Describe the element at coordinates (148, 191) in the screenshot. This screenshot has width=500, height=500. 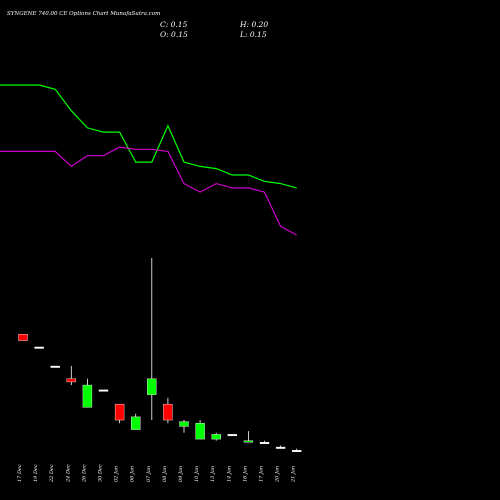
I see `ma-line-magenta` at that location.